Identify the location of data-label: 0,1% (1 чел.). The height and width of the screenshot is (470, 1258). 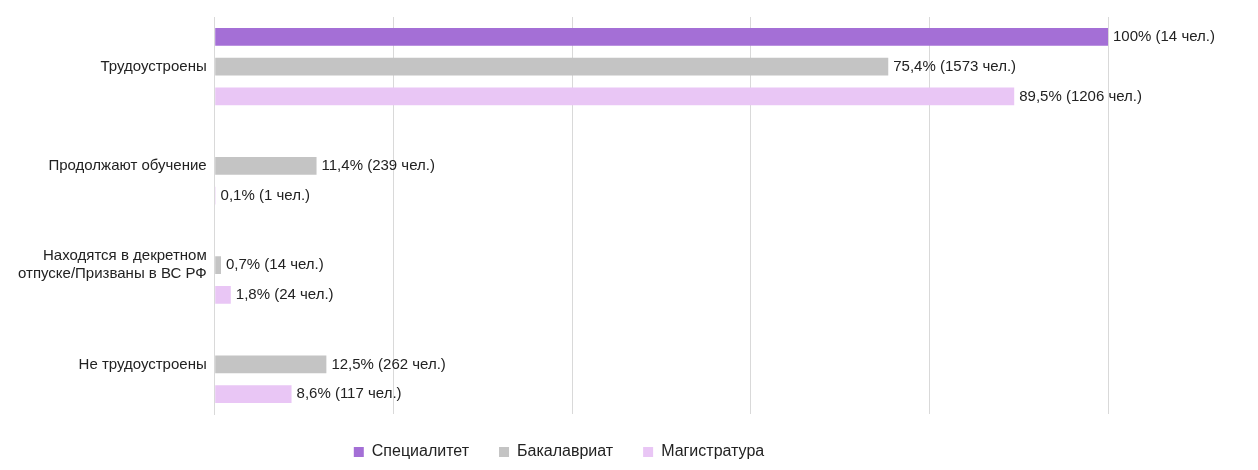
(265, 194).